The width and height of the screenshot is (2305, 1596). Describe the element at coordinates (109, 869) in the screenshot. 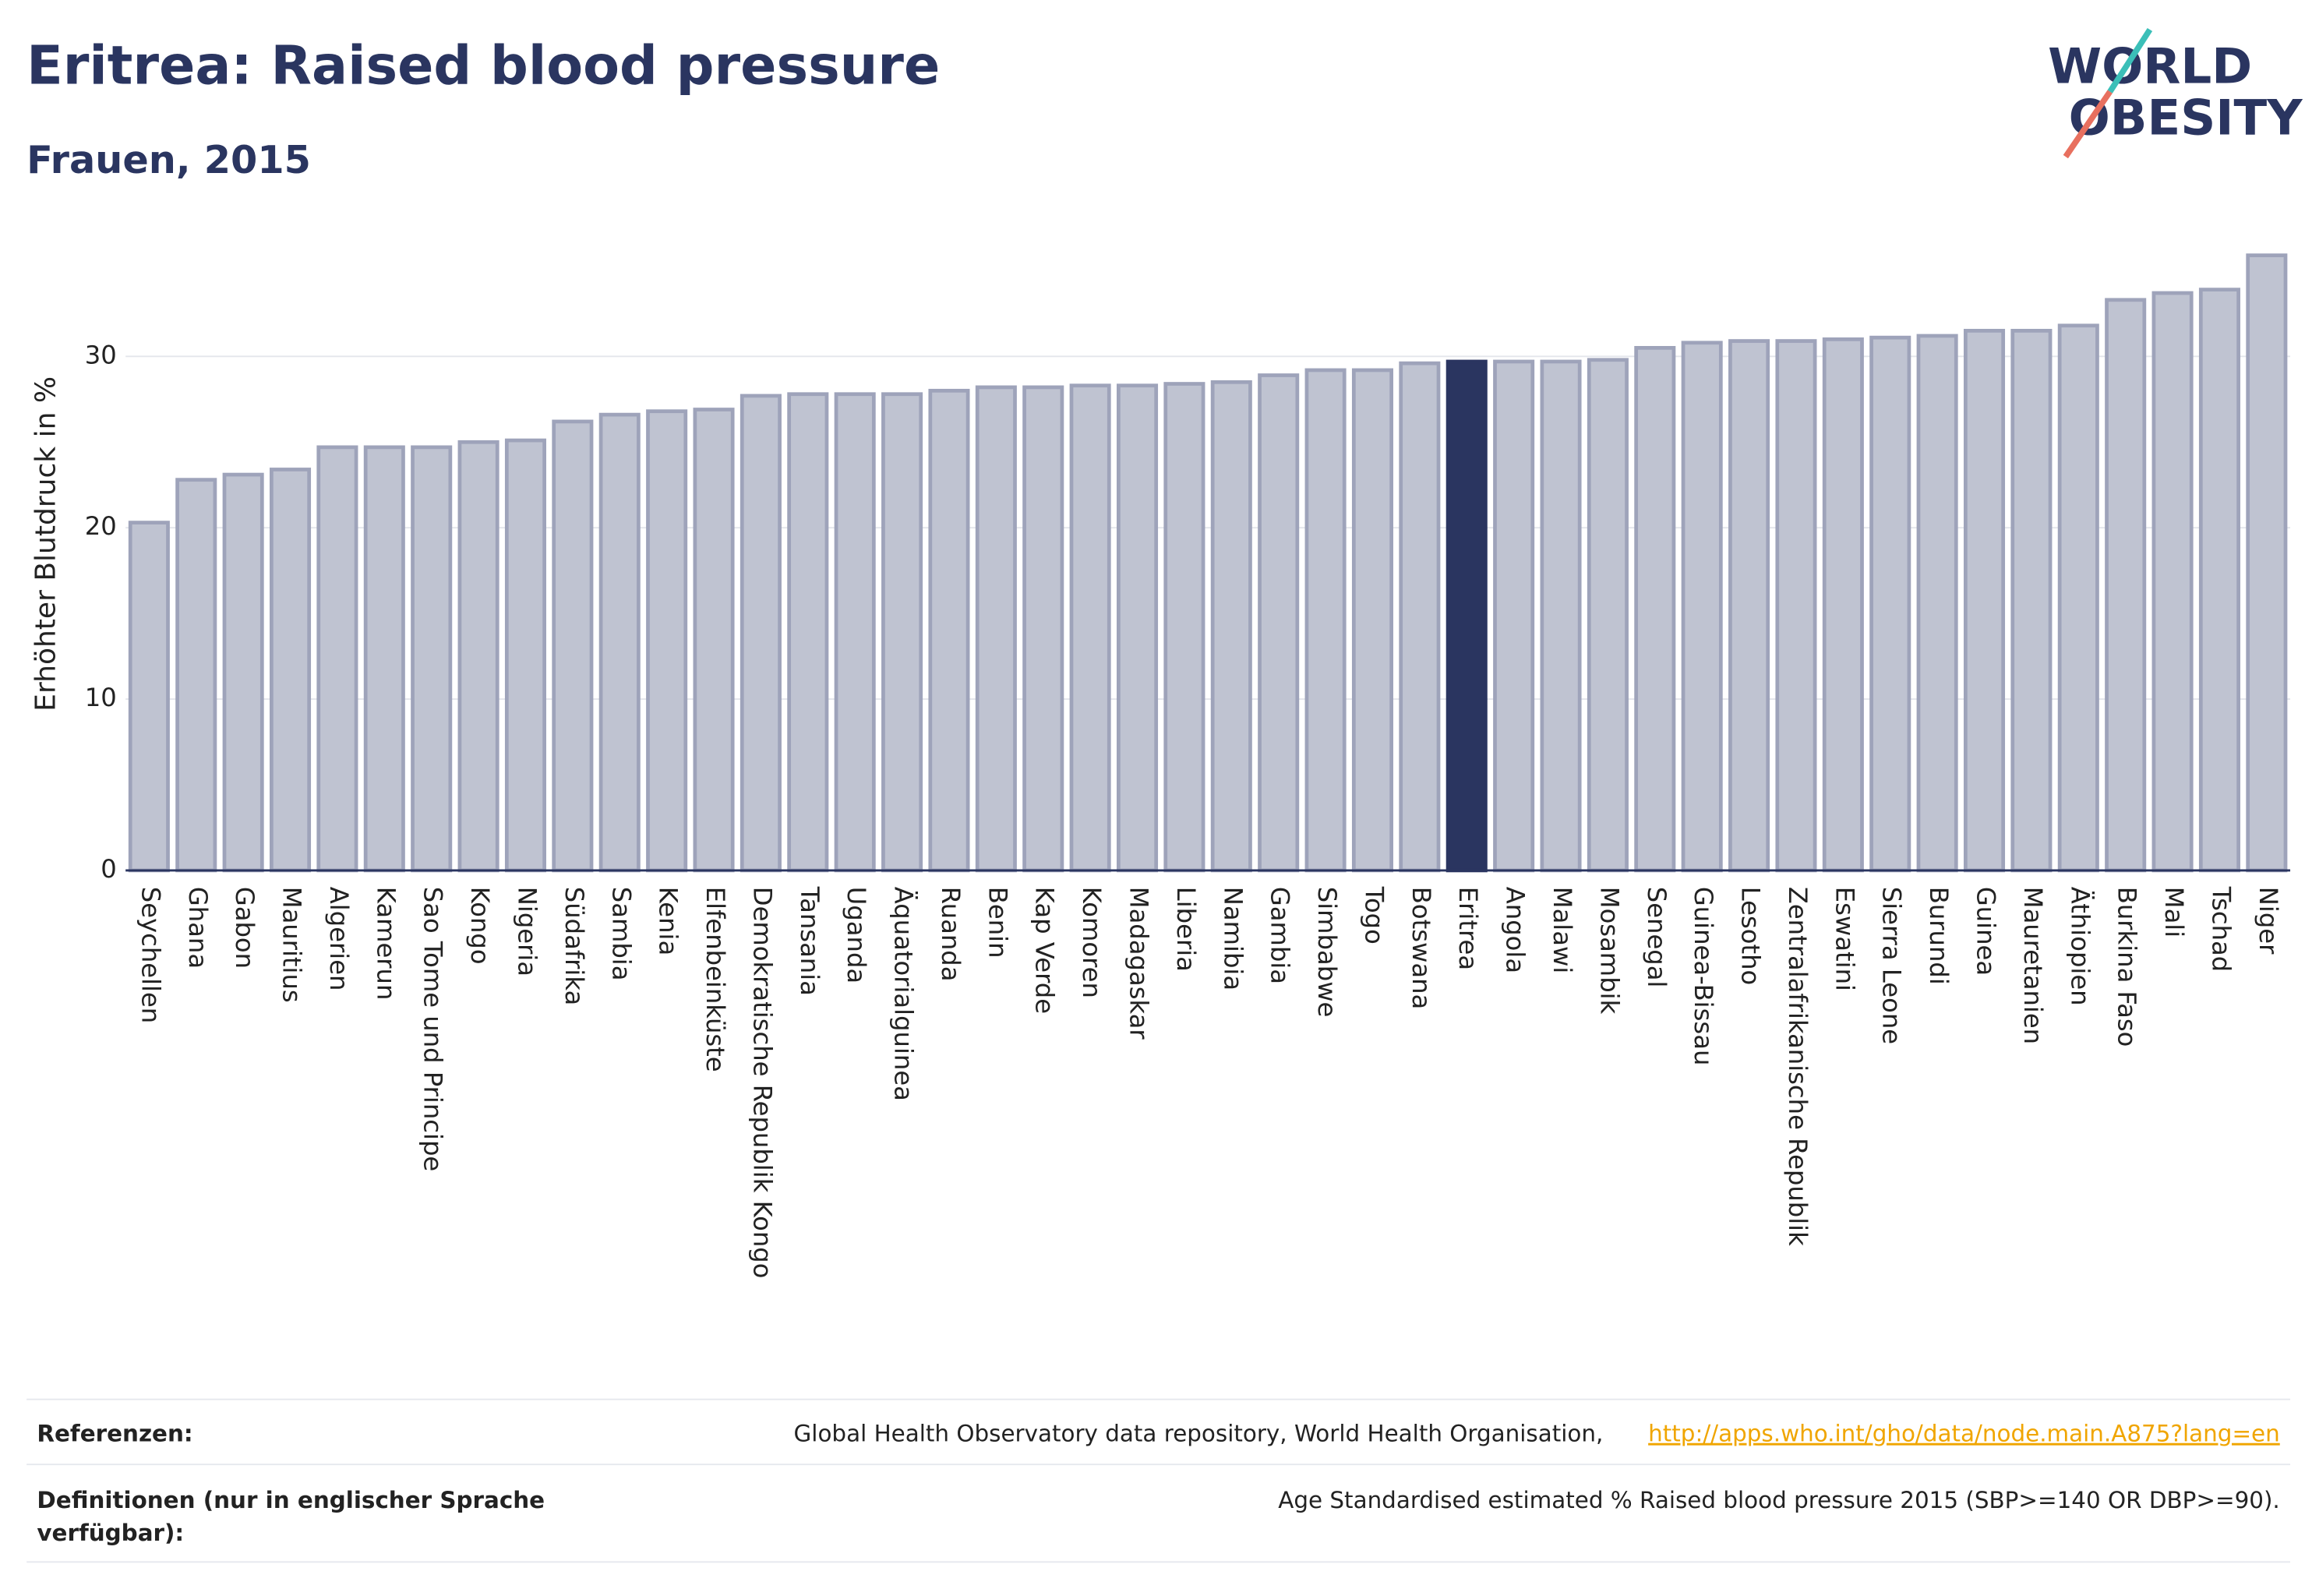

I see `y-tick-label: 0` at that location.